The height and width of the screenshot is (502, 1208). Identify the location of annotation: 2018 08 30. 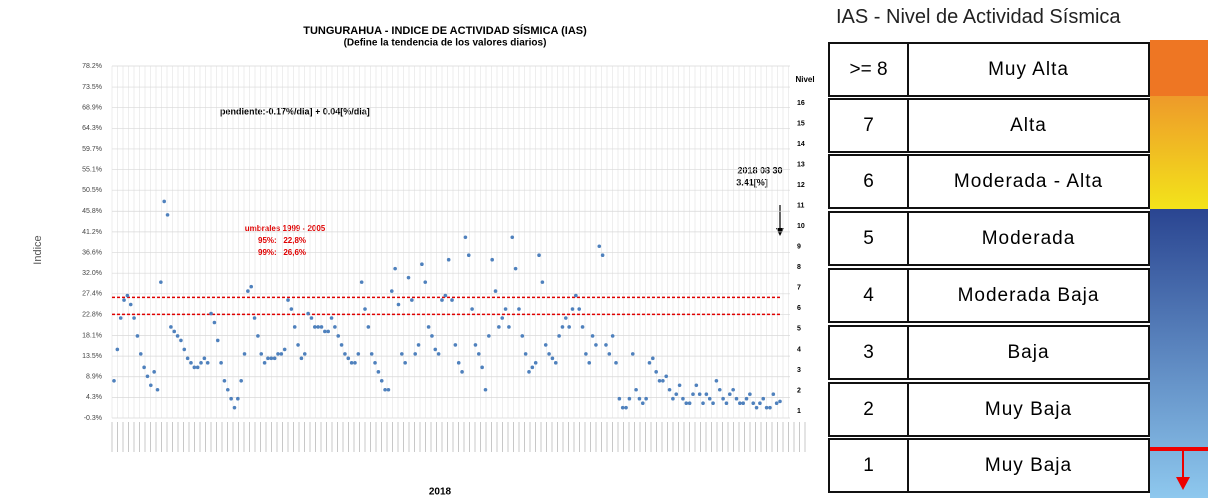
(759, 170).